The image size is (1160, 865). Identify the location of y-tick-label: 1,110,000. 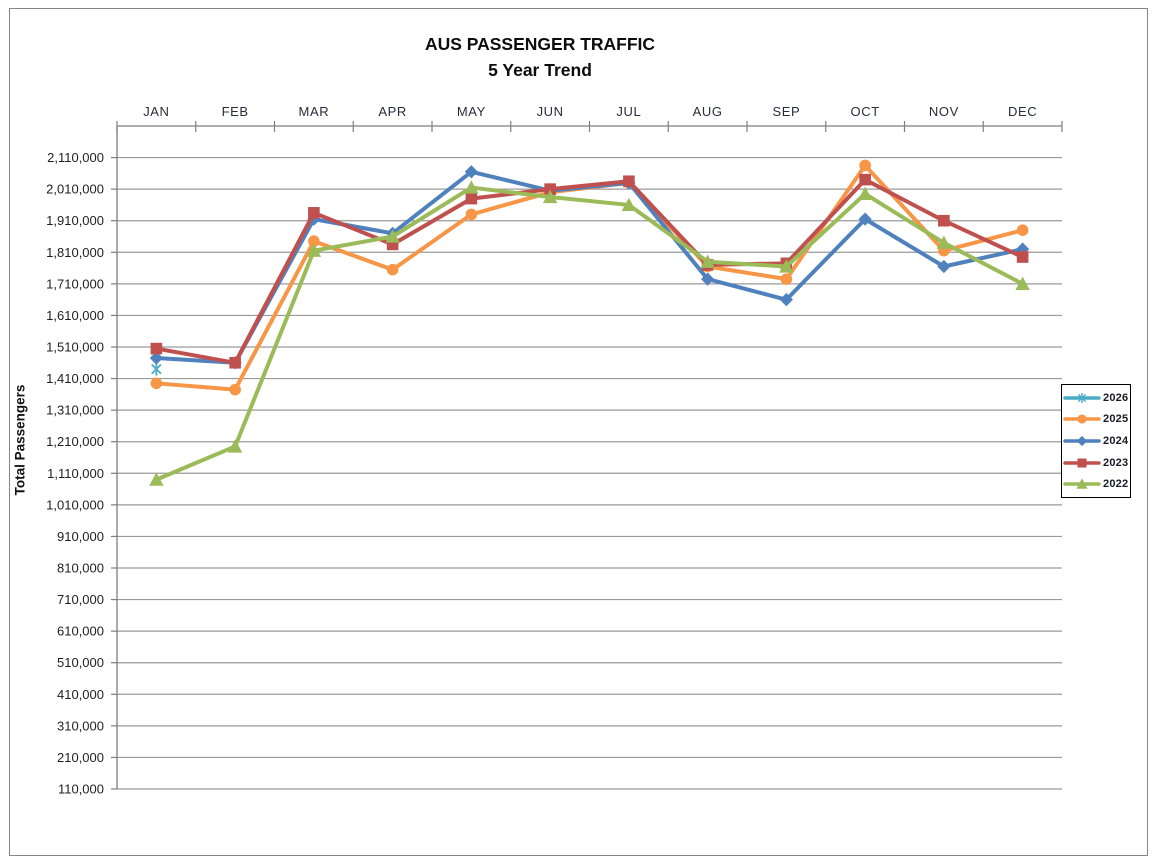
(75, 473).